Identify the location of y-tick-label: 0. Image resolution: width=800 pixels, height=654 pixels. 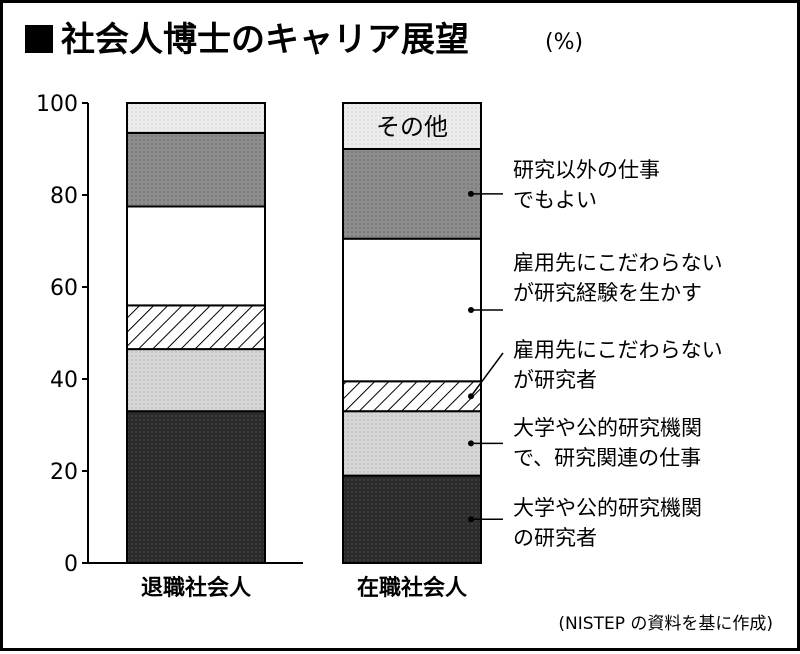
(71, 564).